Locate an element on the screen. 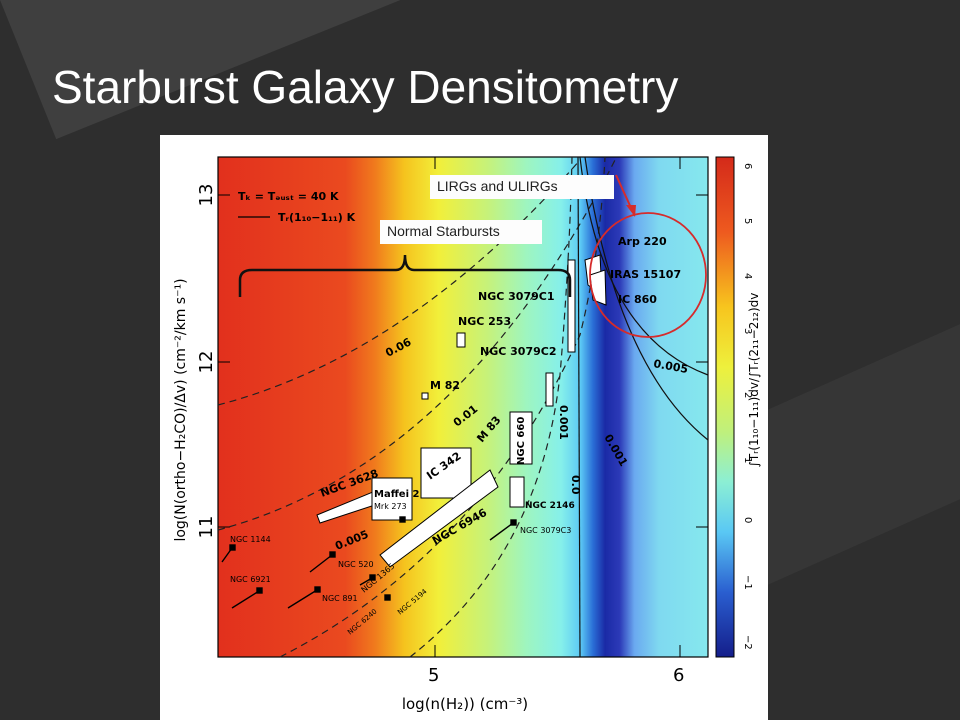  x-tick-5: 5 is located at coordinates (433, 675).